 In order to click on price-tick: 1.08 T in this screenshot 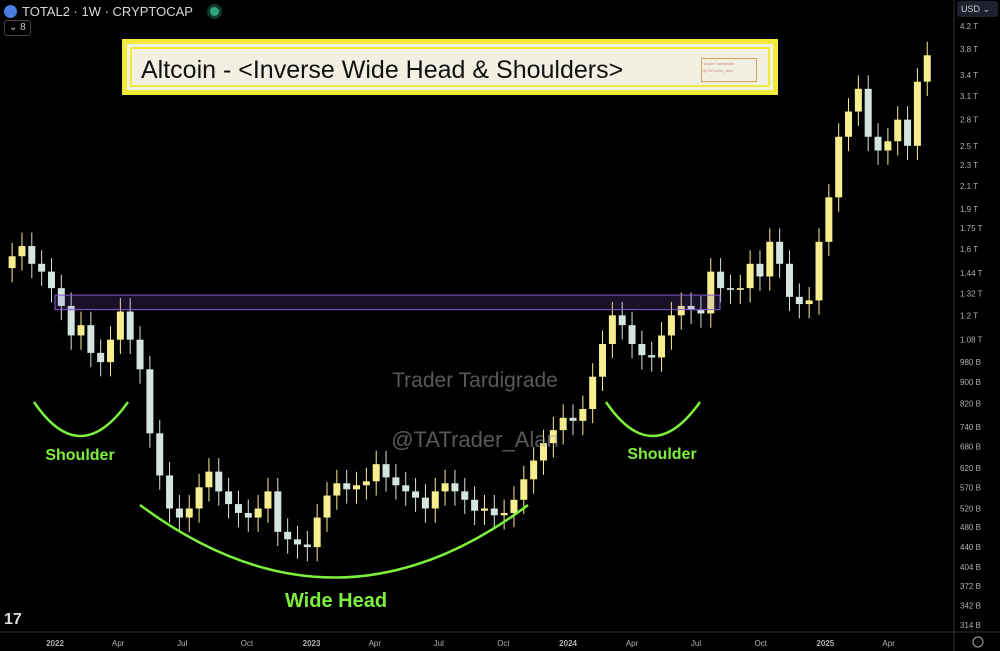, I will do `click(971, 340)`.